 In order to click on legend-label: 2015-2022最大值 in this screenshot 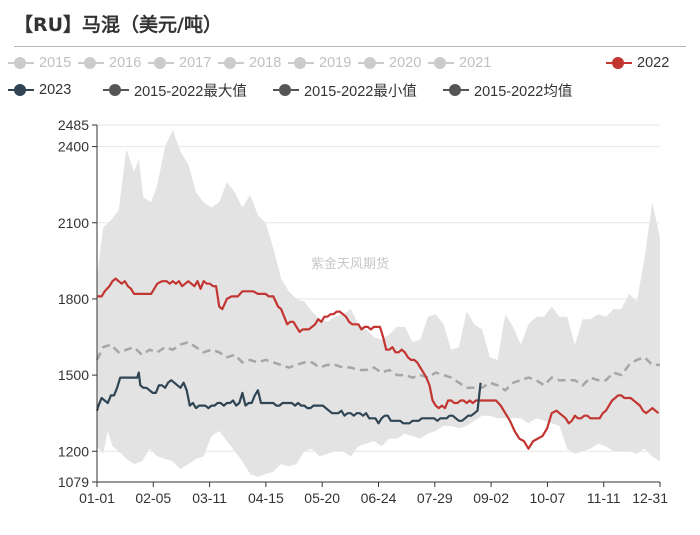, I will do `click(190, 91)`.